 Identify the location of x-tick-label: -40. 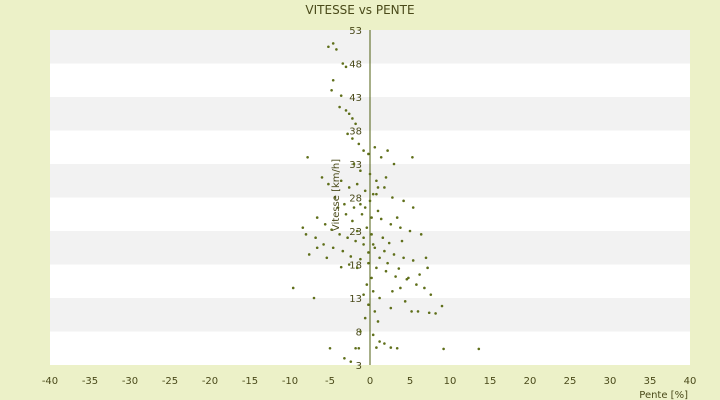
(50, 381).